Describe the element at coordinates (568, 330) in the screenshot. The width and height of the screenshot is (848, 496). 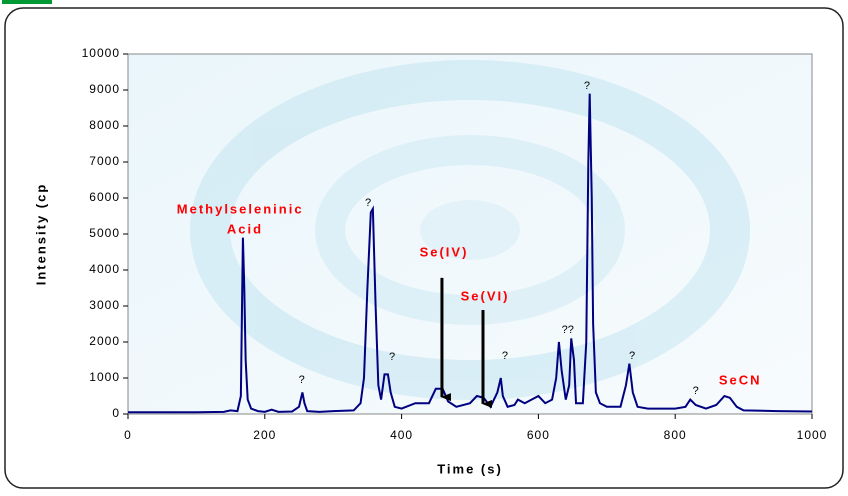
I see `peak-marker: ??` at that location.